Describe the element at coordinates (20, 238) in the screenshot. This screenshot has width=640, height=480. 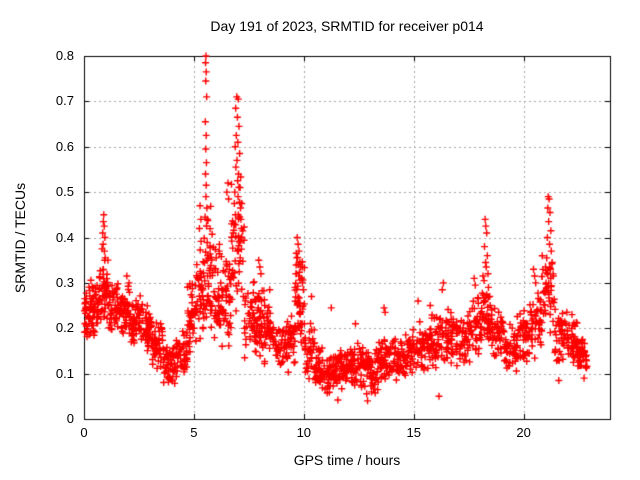
I see `y-axis-label: SRMTID / TECUs` at that location.